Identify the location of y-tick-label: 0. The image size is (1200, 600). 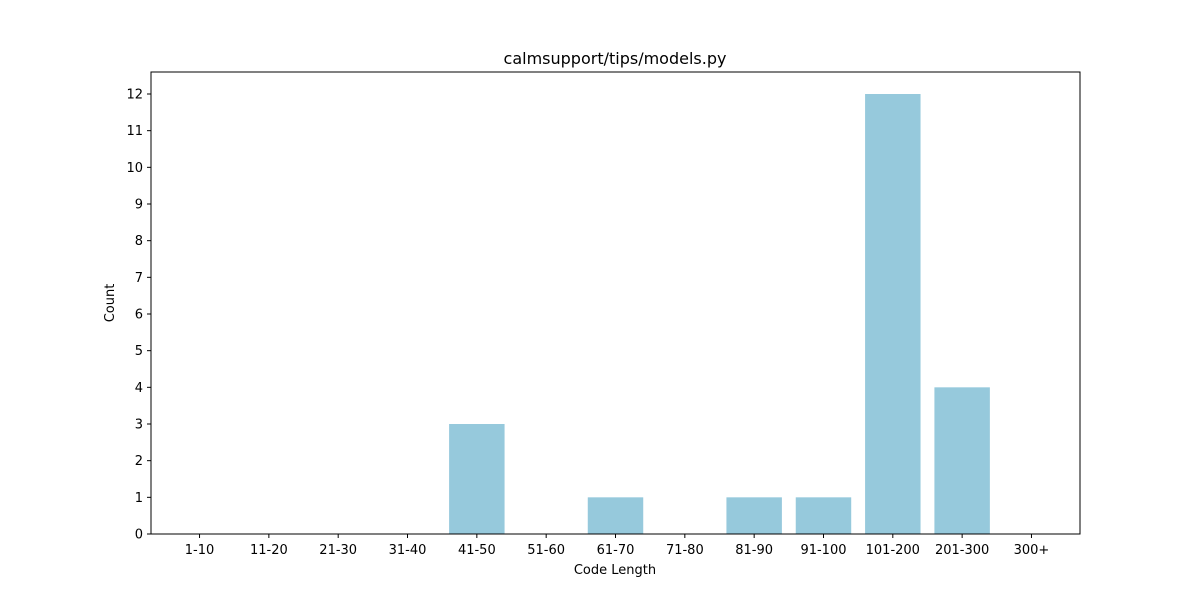
(139, 535).